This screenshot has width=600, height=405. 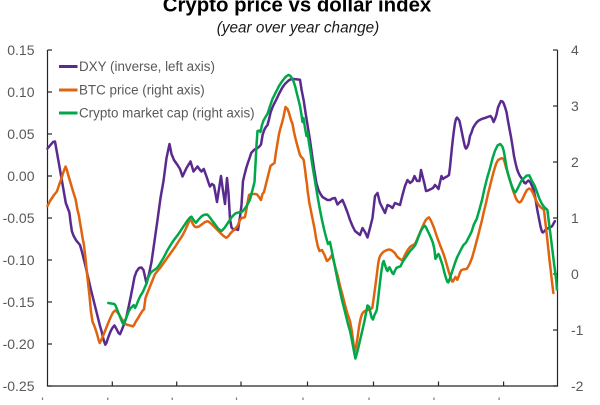 I want to click on svg-text: BTC price (right axis), so click(x=142, y=90).